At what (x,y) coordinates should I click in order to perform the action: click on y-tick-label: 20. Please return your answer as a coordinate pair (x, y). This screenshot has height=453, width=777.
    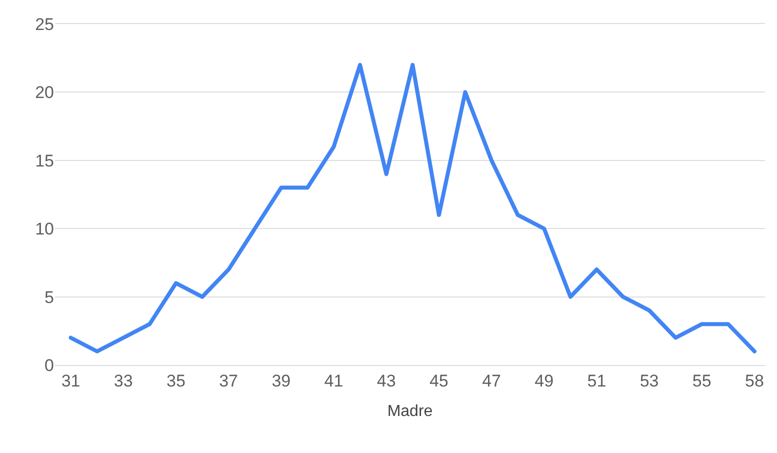
    Looking at the image, I should click on (44, 92).